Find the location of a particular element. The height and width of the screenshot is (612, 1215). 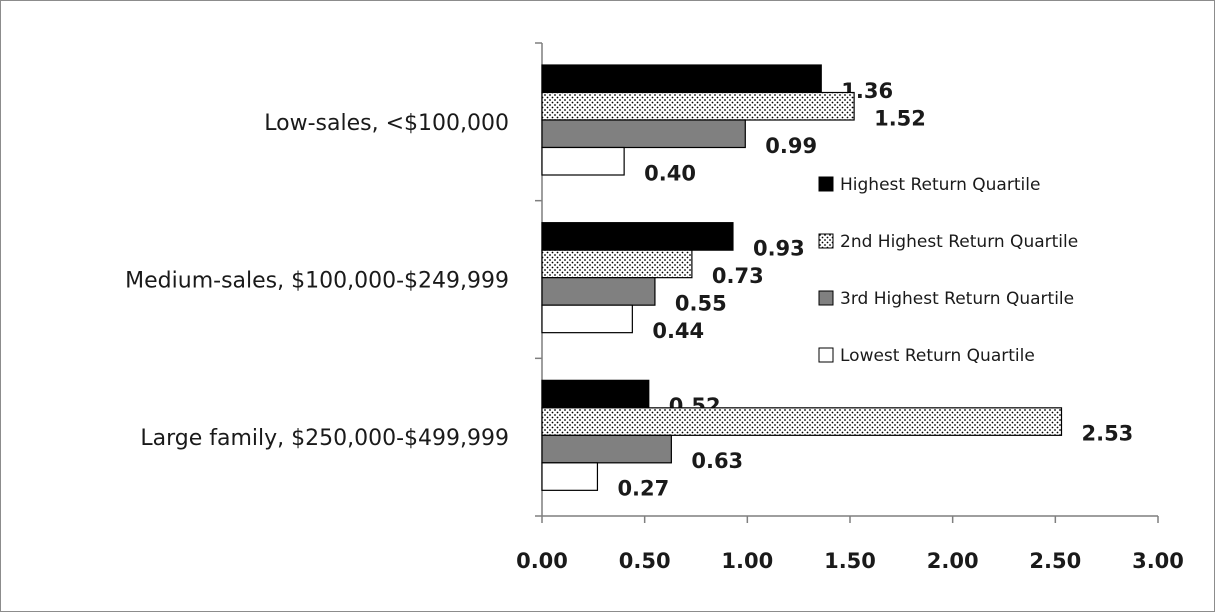

legend-label: Lowest Return Quartile is located at coordinates (937, 356).